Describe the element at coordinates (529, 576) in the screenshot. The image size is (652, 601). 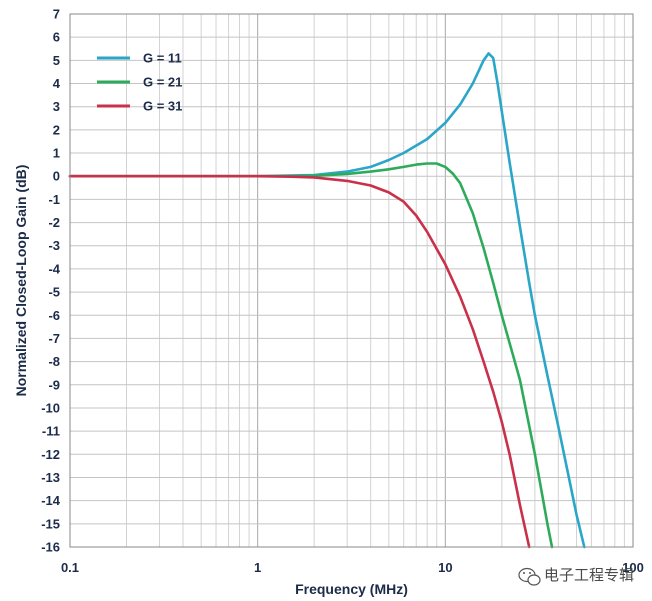
I see `wechat-icon` at that location.